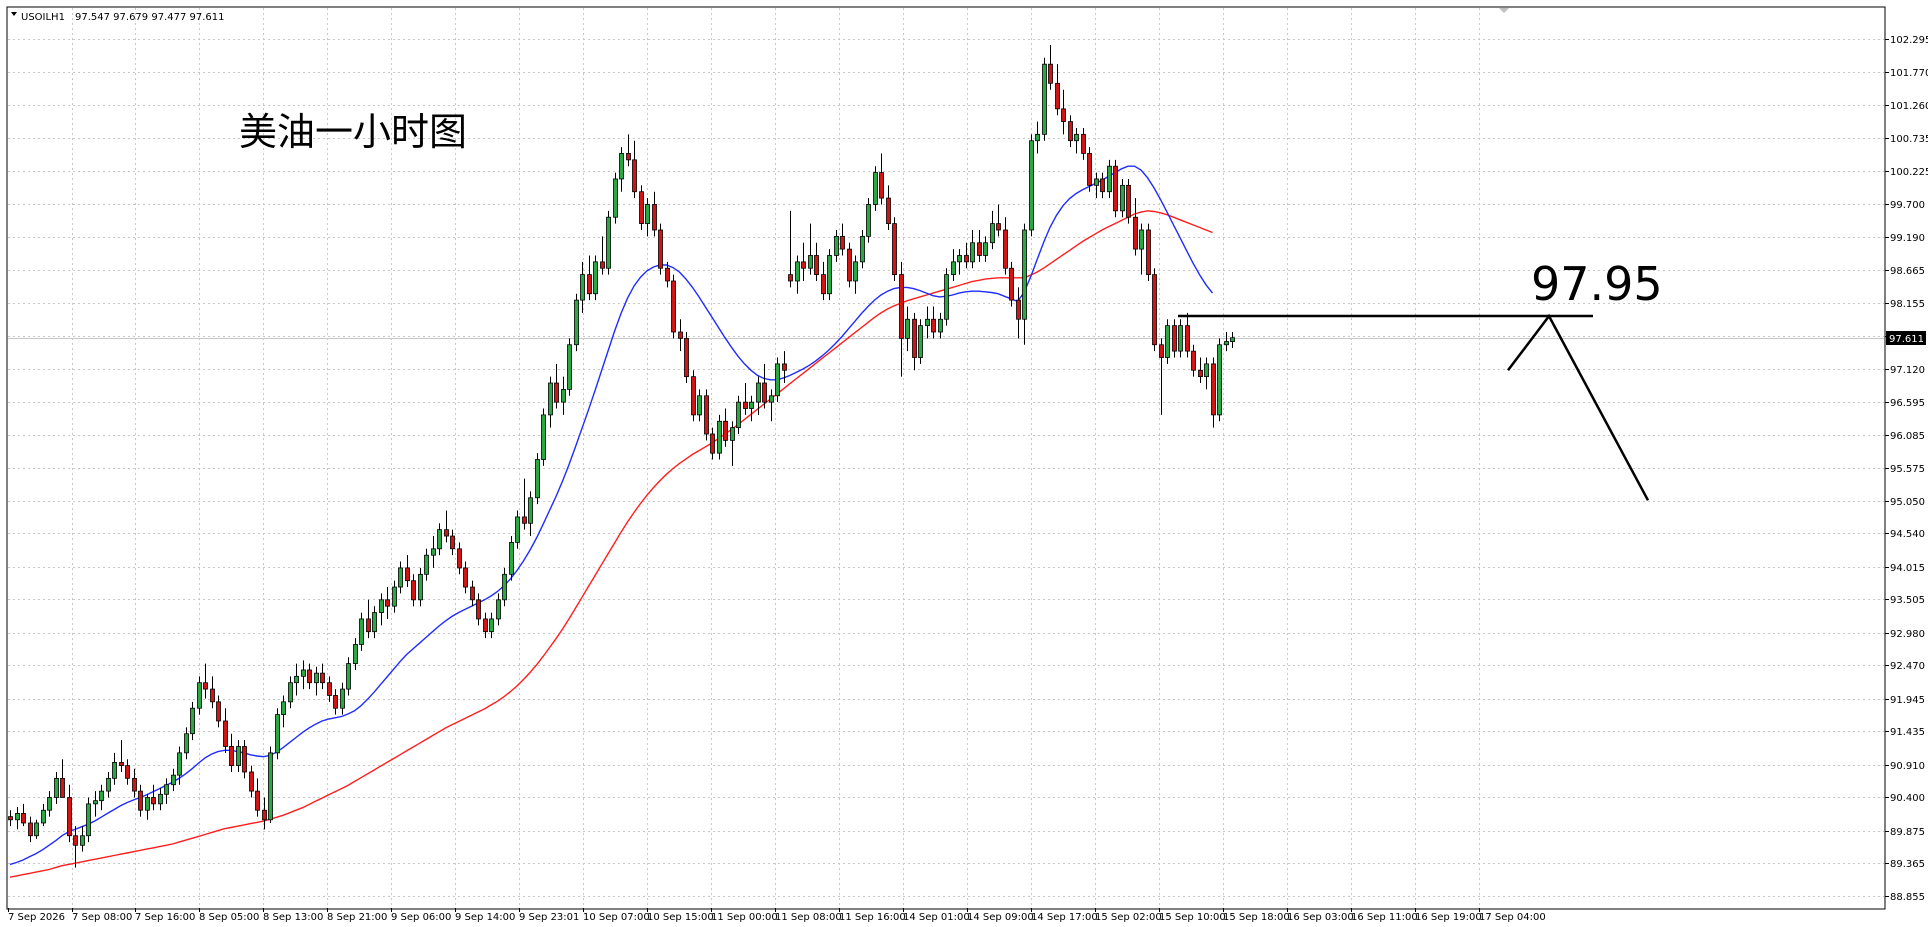 This screenshot has height=927, width=1928. Describe the element at coordinates (1128, 917) in the screenshot. I see `x-tick-label: 15 Sep 02:00` at that location.